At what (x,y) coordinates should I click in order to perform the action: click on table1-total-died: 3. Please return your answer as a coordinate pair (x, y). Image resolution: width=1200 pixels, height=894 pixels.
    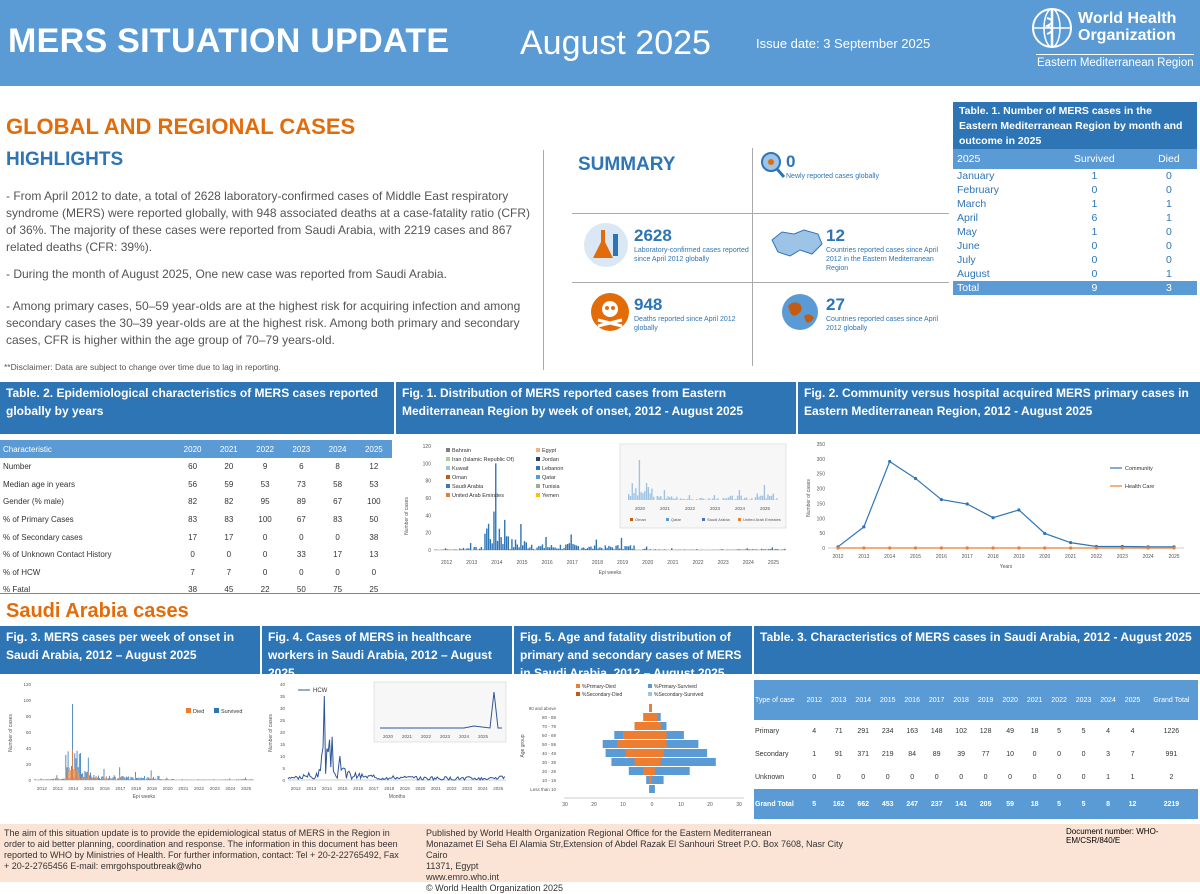
    Looking at the image, I should click on (1169, 288).